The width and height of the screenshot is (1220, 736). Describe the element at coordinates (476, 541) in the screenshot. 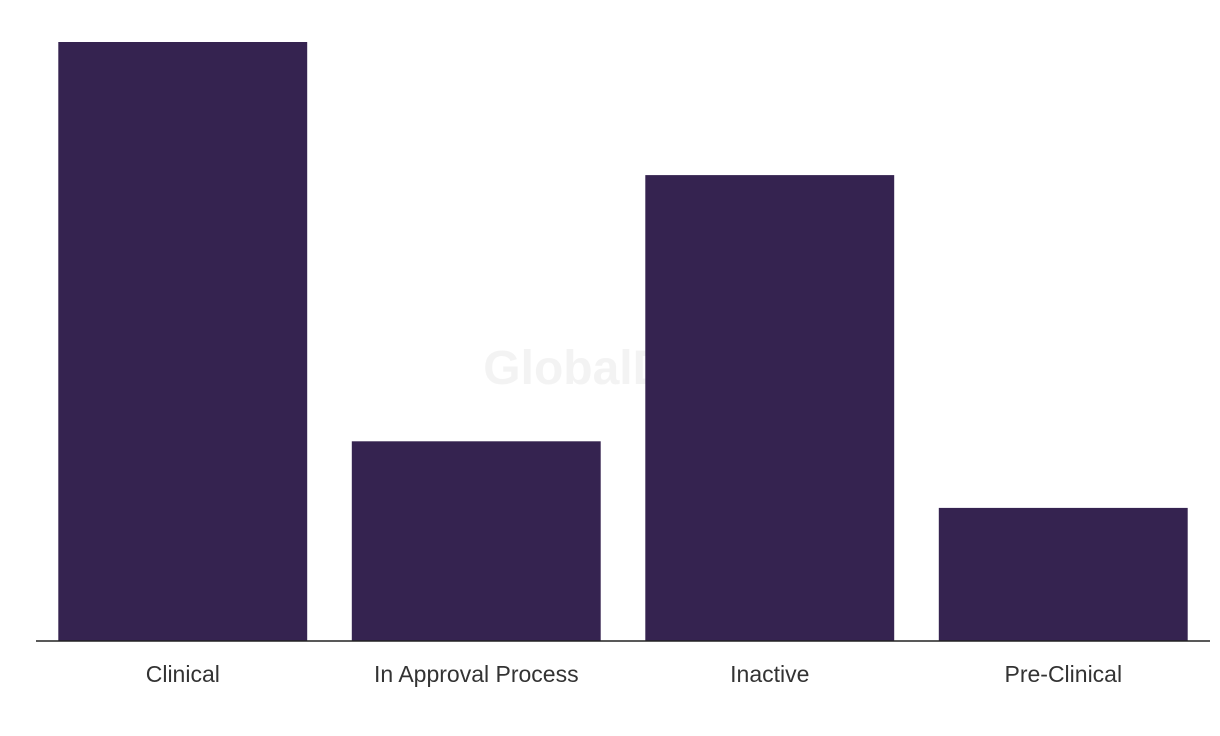

I see `bar-in-approval-process` at that location.